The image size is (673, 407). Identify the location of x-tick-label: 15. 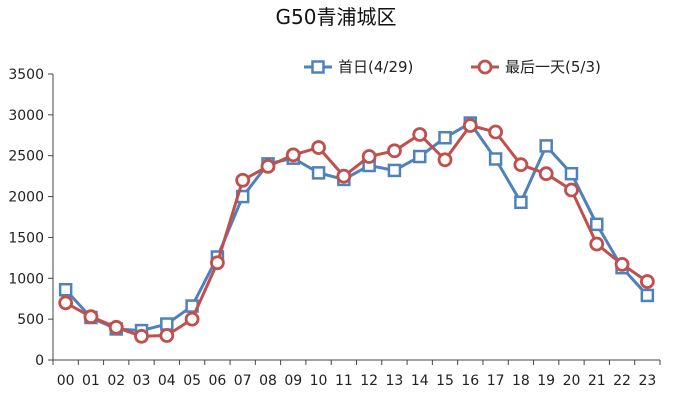
(445, 381).